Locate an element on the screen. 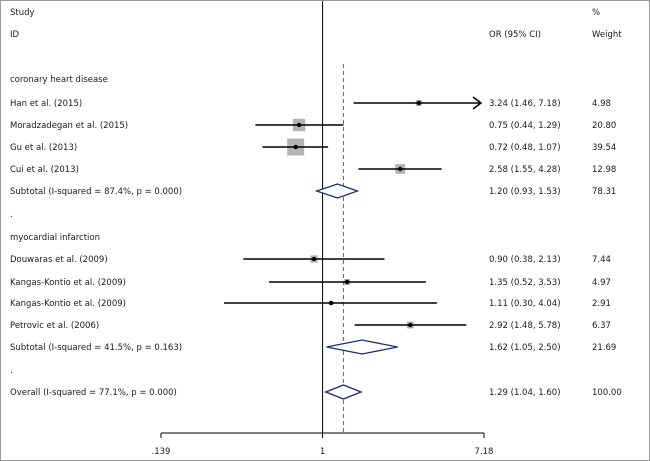 The image size is (650, 461). x-axis-tick-label: 1 is located at coordinates (322, 452).